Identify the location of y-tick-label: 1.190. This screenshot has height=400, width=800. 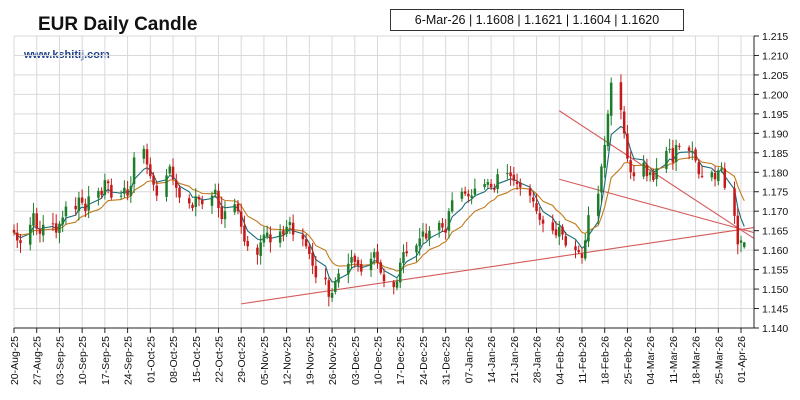
(775, 134).